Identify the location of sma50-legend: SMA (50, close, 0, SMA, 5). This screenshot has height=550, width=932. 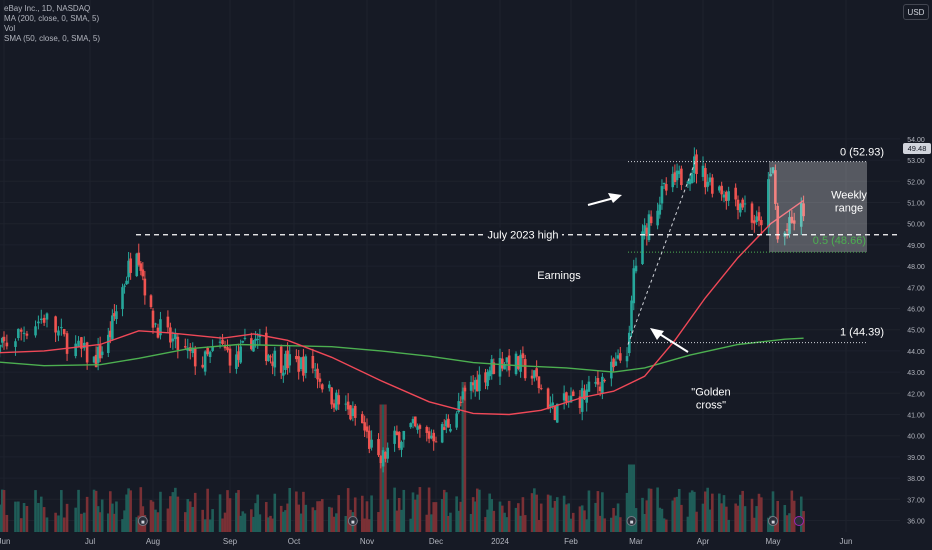
(52, 38).